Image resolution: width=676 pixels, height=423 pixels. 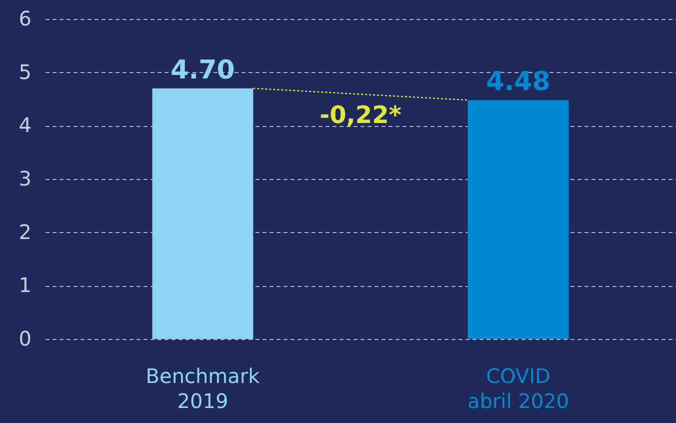 I want to click on y-tick-label: 6, so click(x=25, y=18).